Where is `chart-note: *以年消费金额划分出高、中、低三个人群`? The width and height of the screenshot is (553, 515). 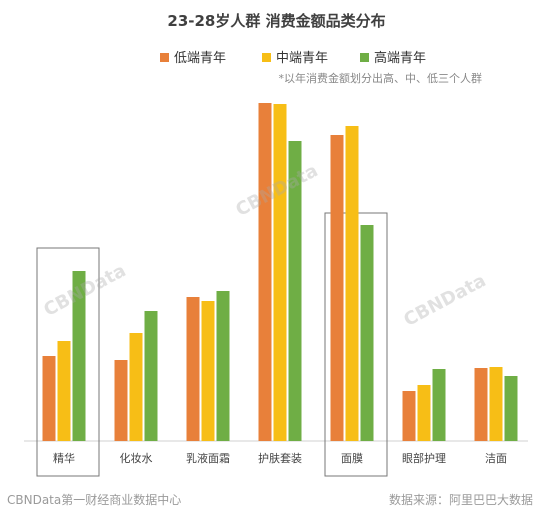 chart-note: *以年消费金额划分出高、中、低三个人群 is located at coordinates (380, 78).